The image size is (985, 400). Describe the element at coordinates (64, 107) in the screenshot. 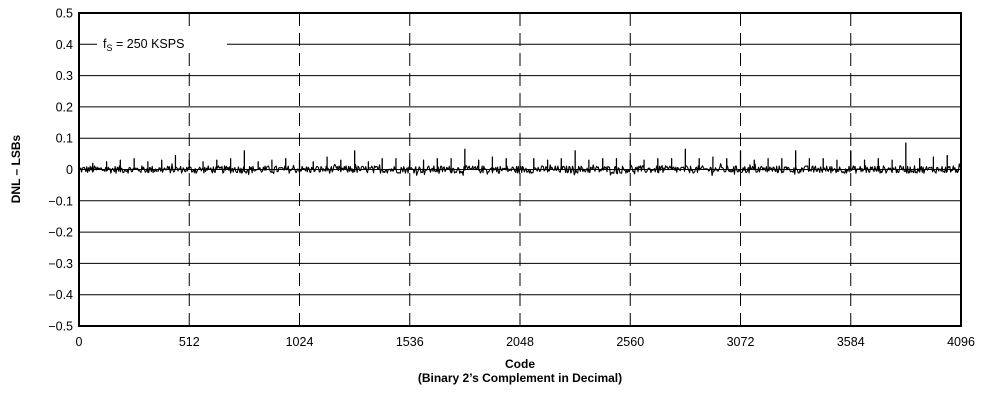

I see `y-tick-label: 0.2` at that location.